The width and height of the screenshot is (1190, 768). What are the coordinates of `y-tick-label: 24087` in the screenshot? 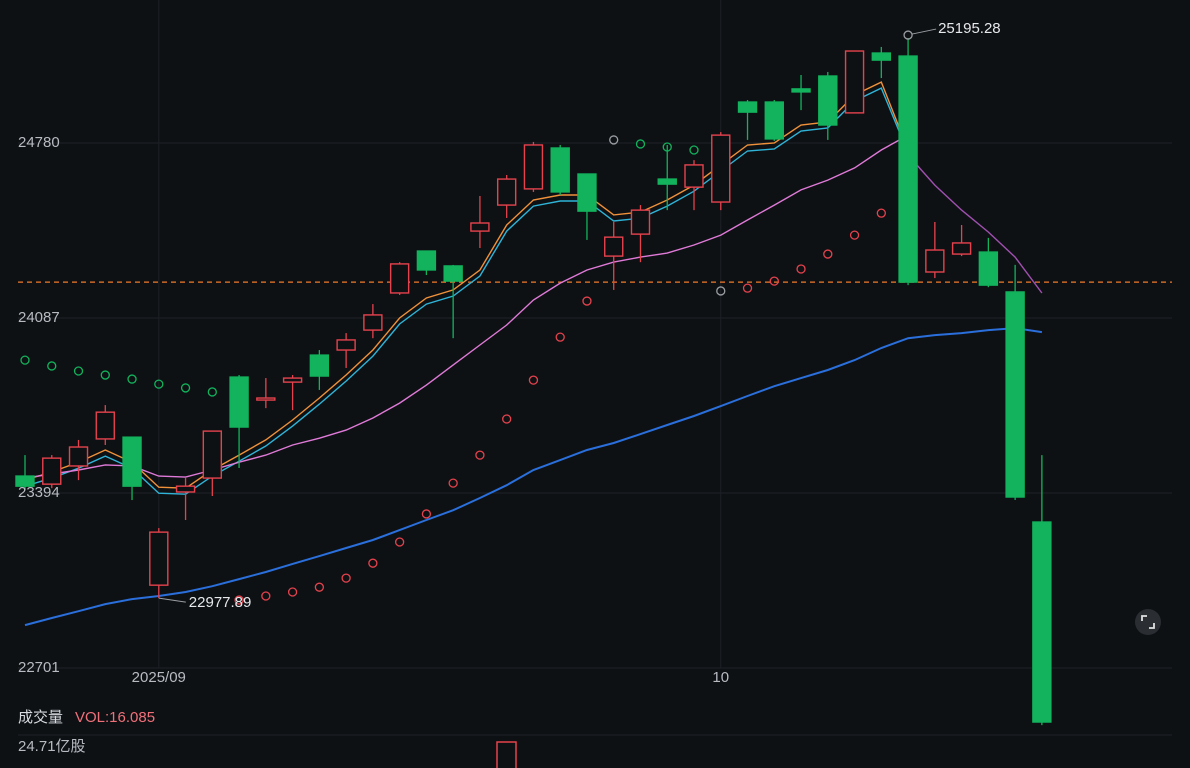 It's located at (39, 317).